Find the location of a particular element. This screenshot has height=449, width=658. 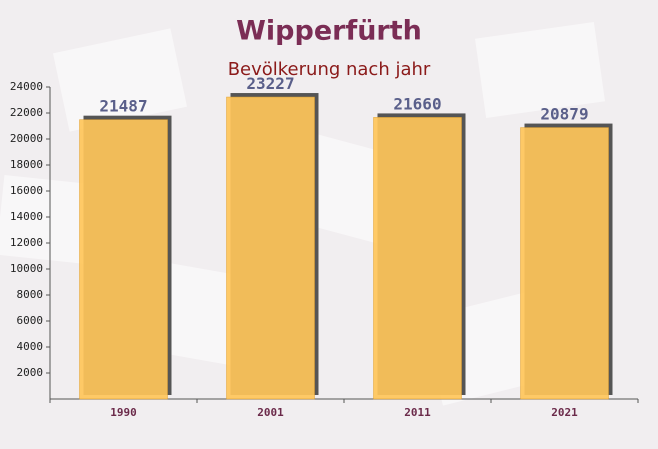

y-tick-label: 14000 is located at coordinates (26, 216).